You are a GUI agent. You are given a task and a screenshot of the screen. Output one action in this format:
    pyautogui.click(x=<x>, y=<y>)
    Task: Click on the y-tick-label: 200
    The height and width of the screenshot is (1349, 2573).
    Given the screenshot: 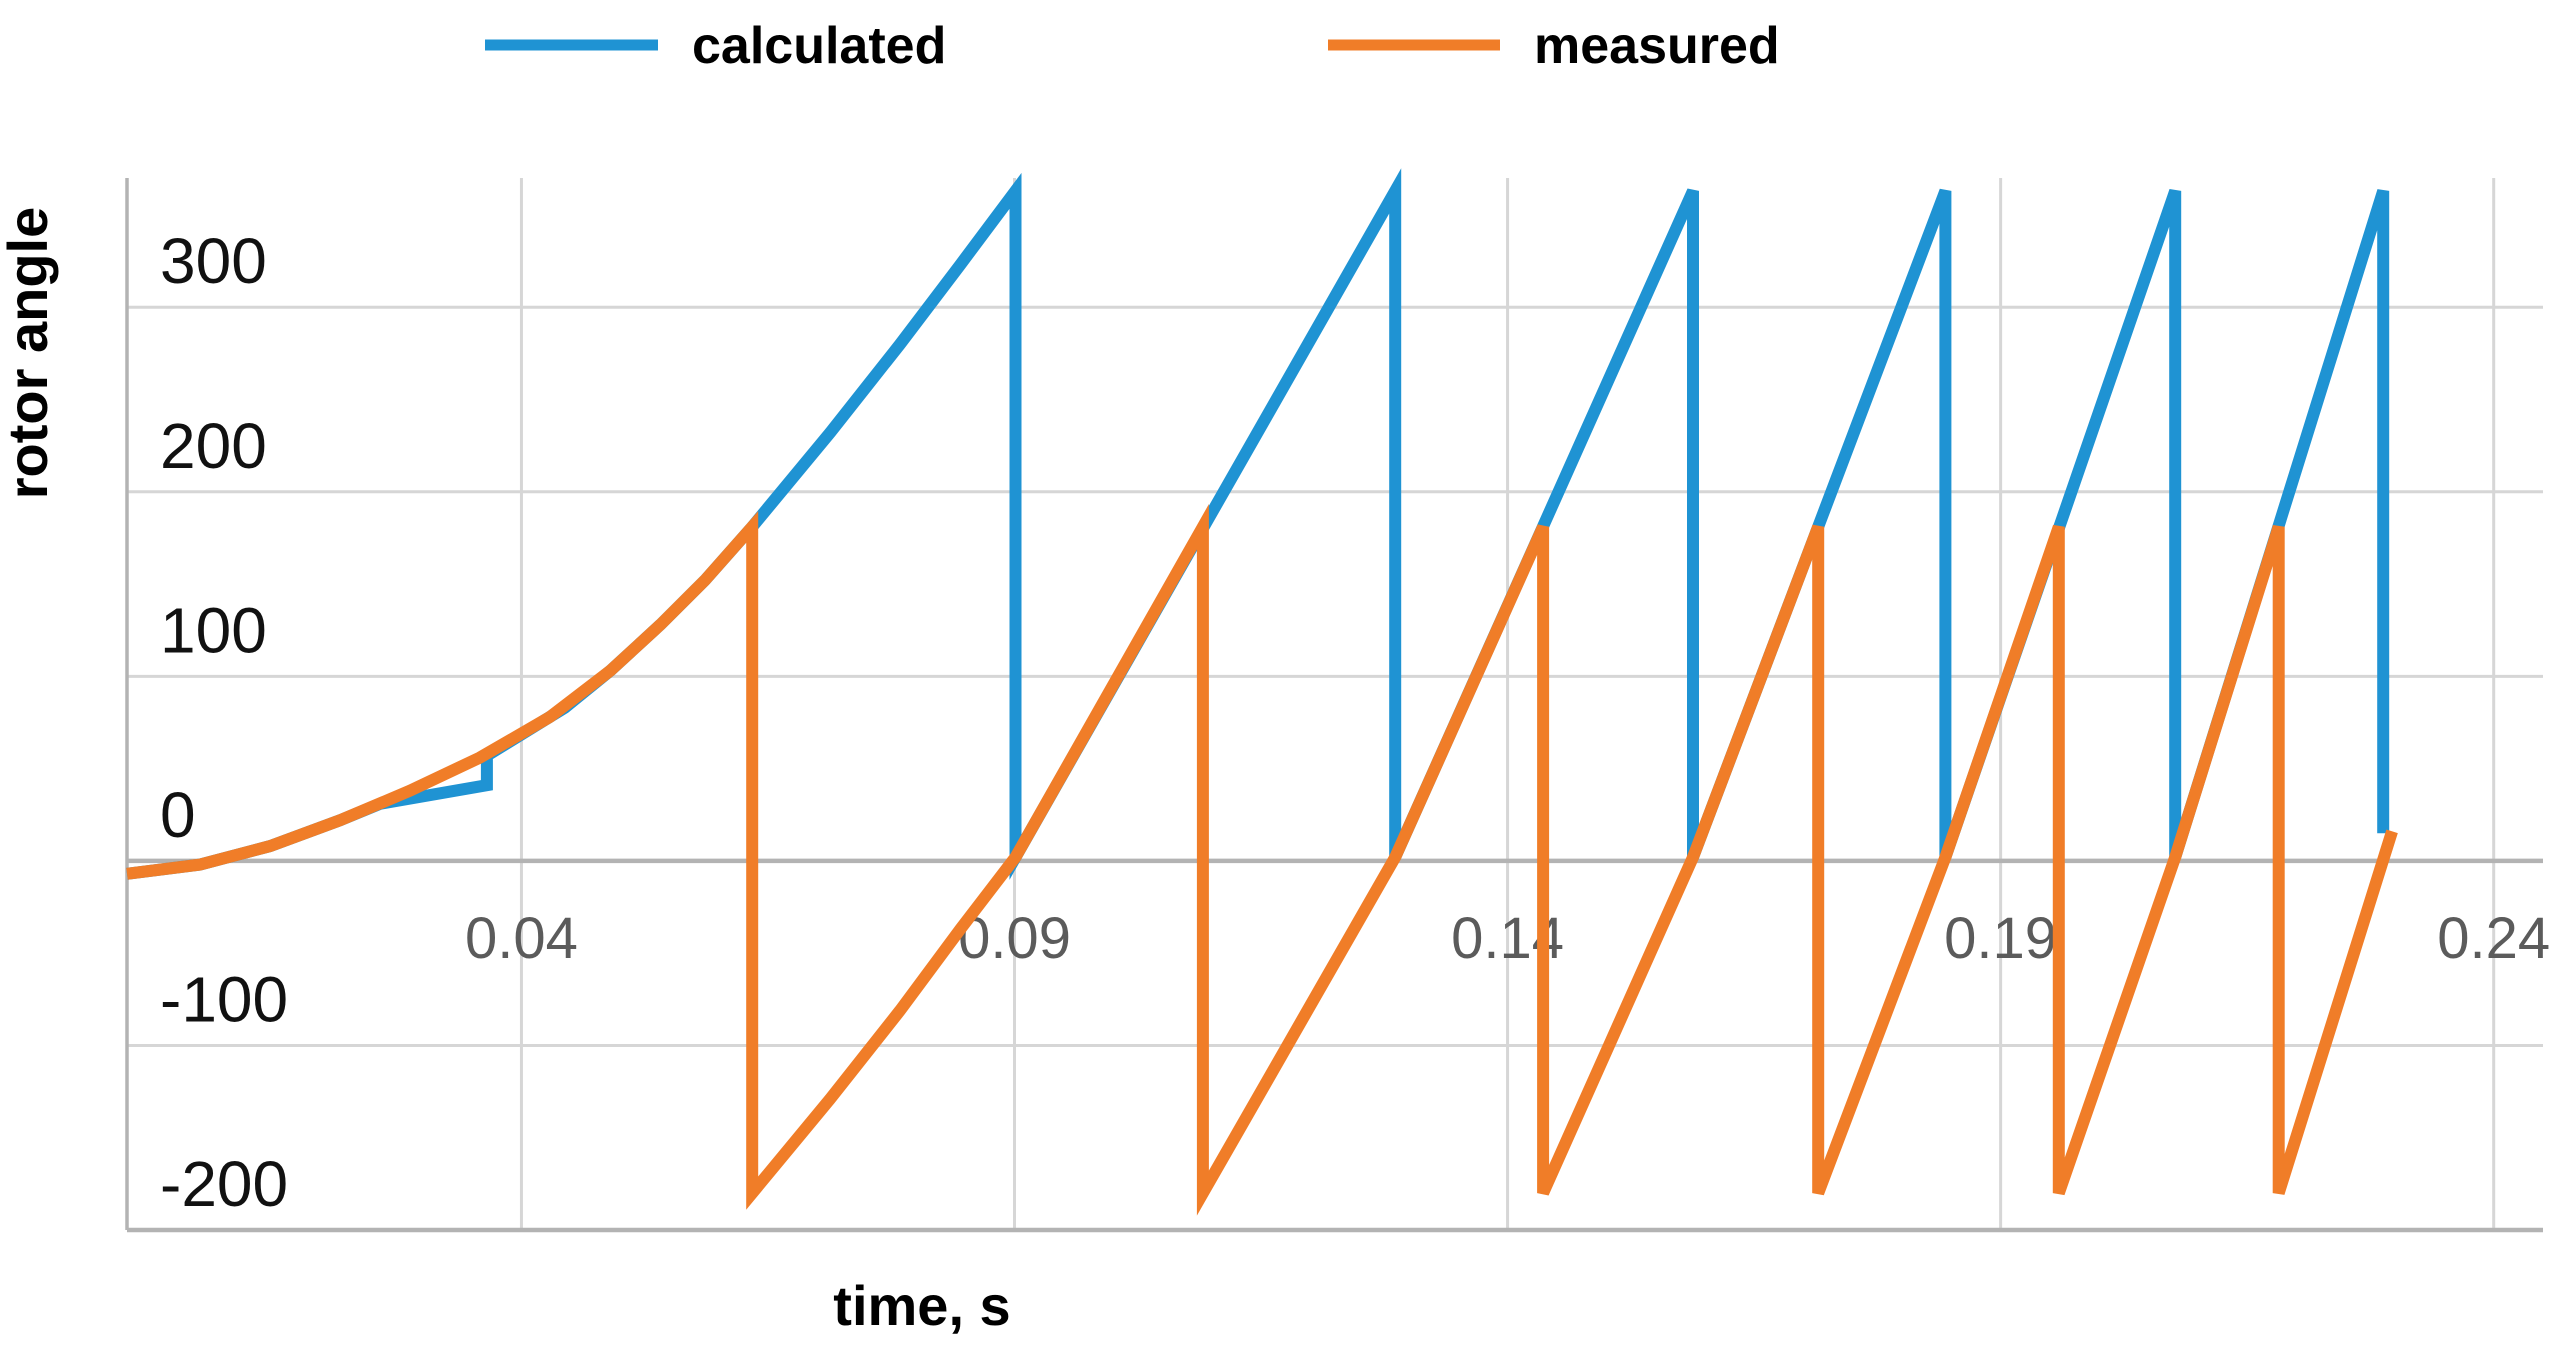 What is the action you would take?
    pyautogui.click(x=213, y=446)
    